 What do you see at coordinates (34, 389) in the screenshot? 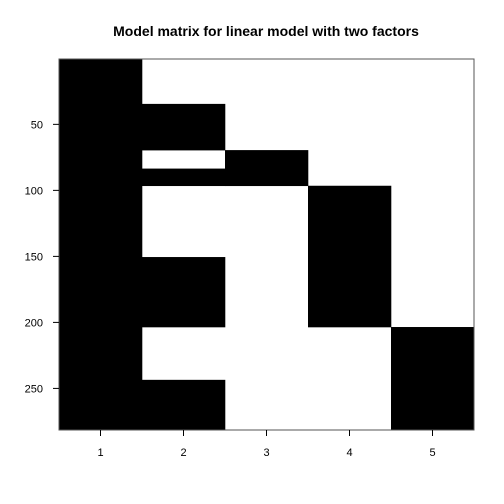
I see `y-tick-label-250: 250` at bounding box center [34, 389].